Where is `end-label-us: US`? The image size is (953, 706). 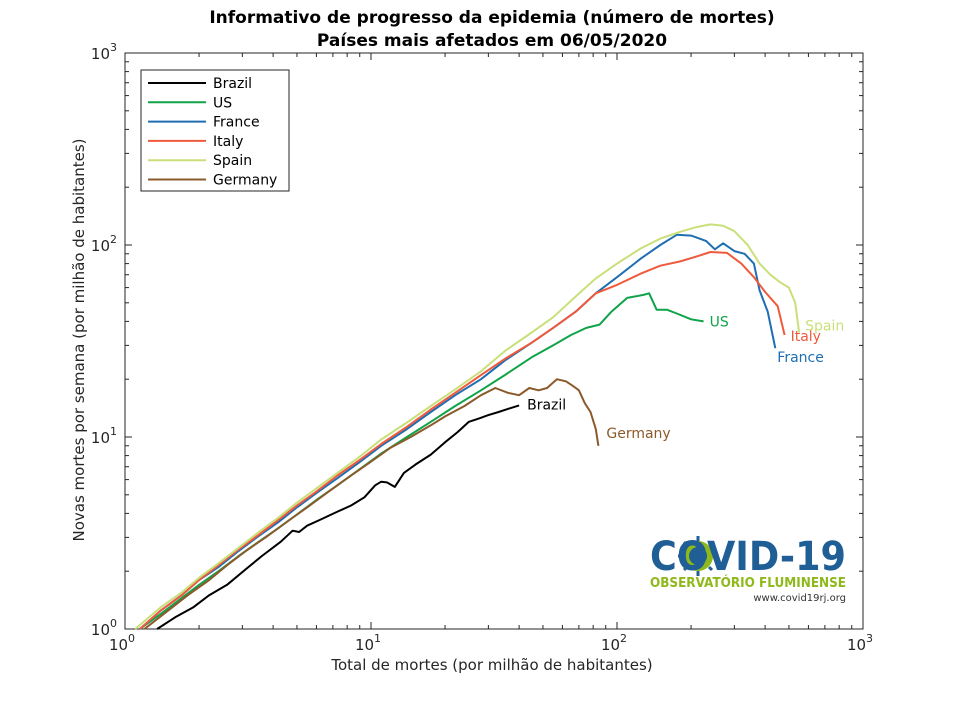
end-label-us: US is located at coordinates (719, 322).